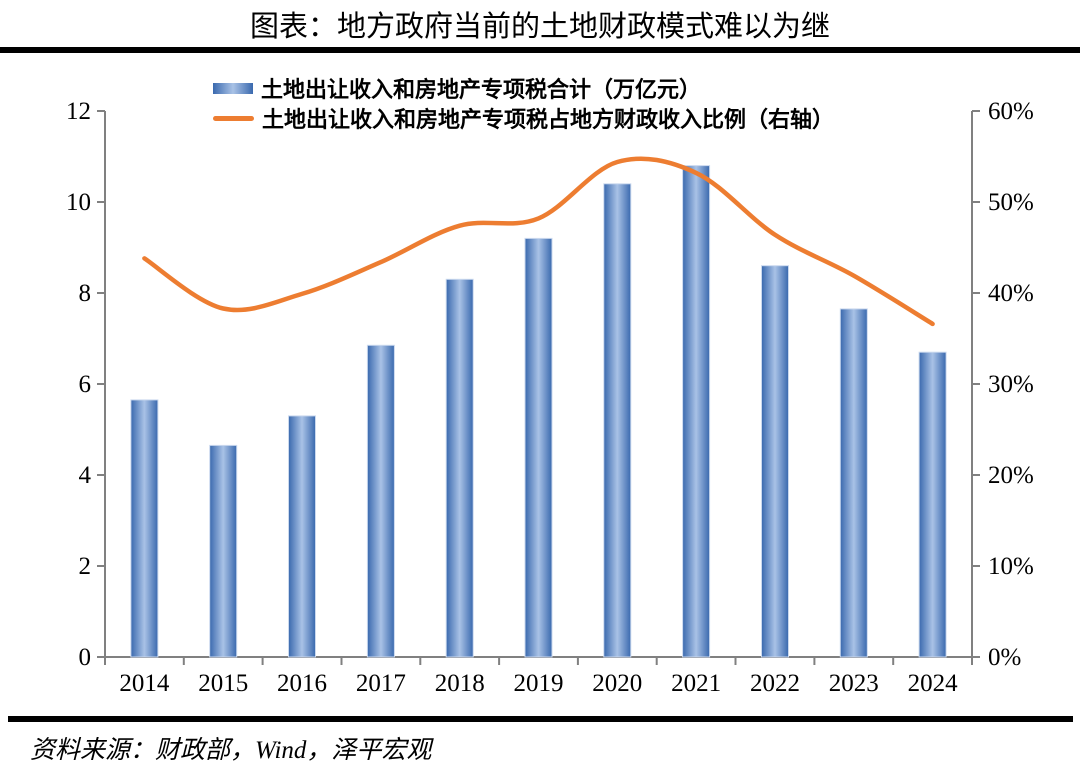 This screenshot has width=1080, height=766. I want to click on bar-2020, so click(617, 420).